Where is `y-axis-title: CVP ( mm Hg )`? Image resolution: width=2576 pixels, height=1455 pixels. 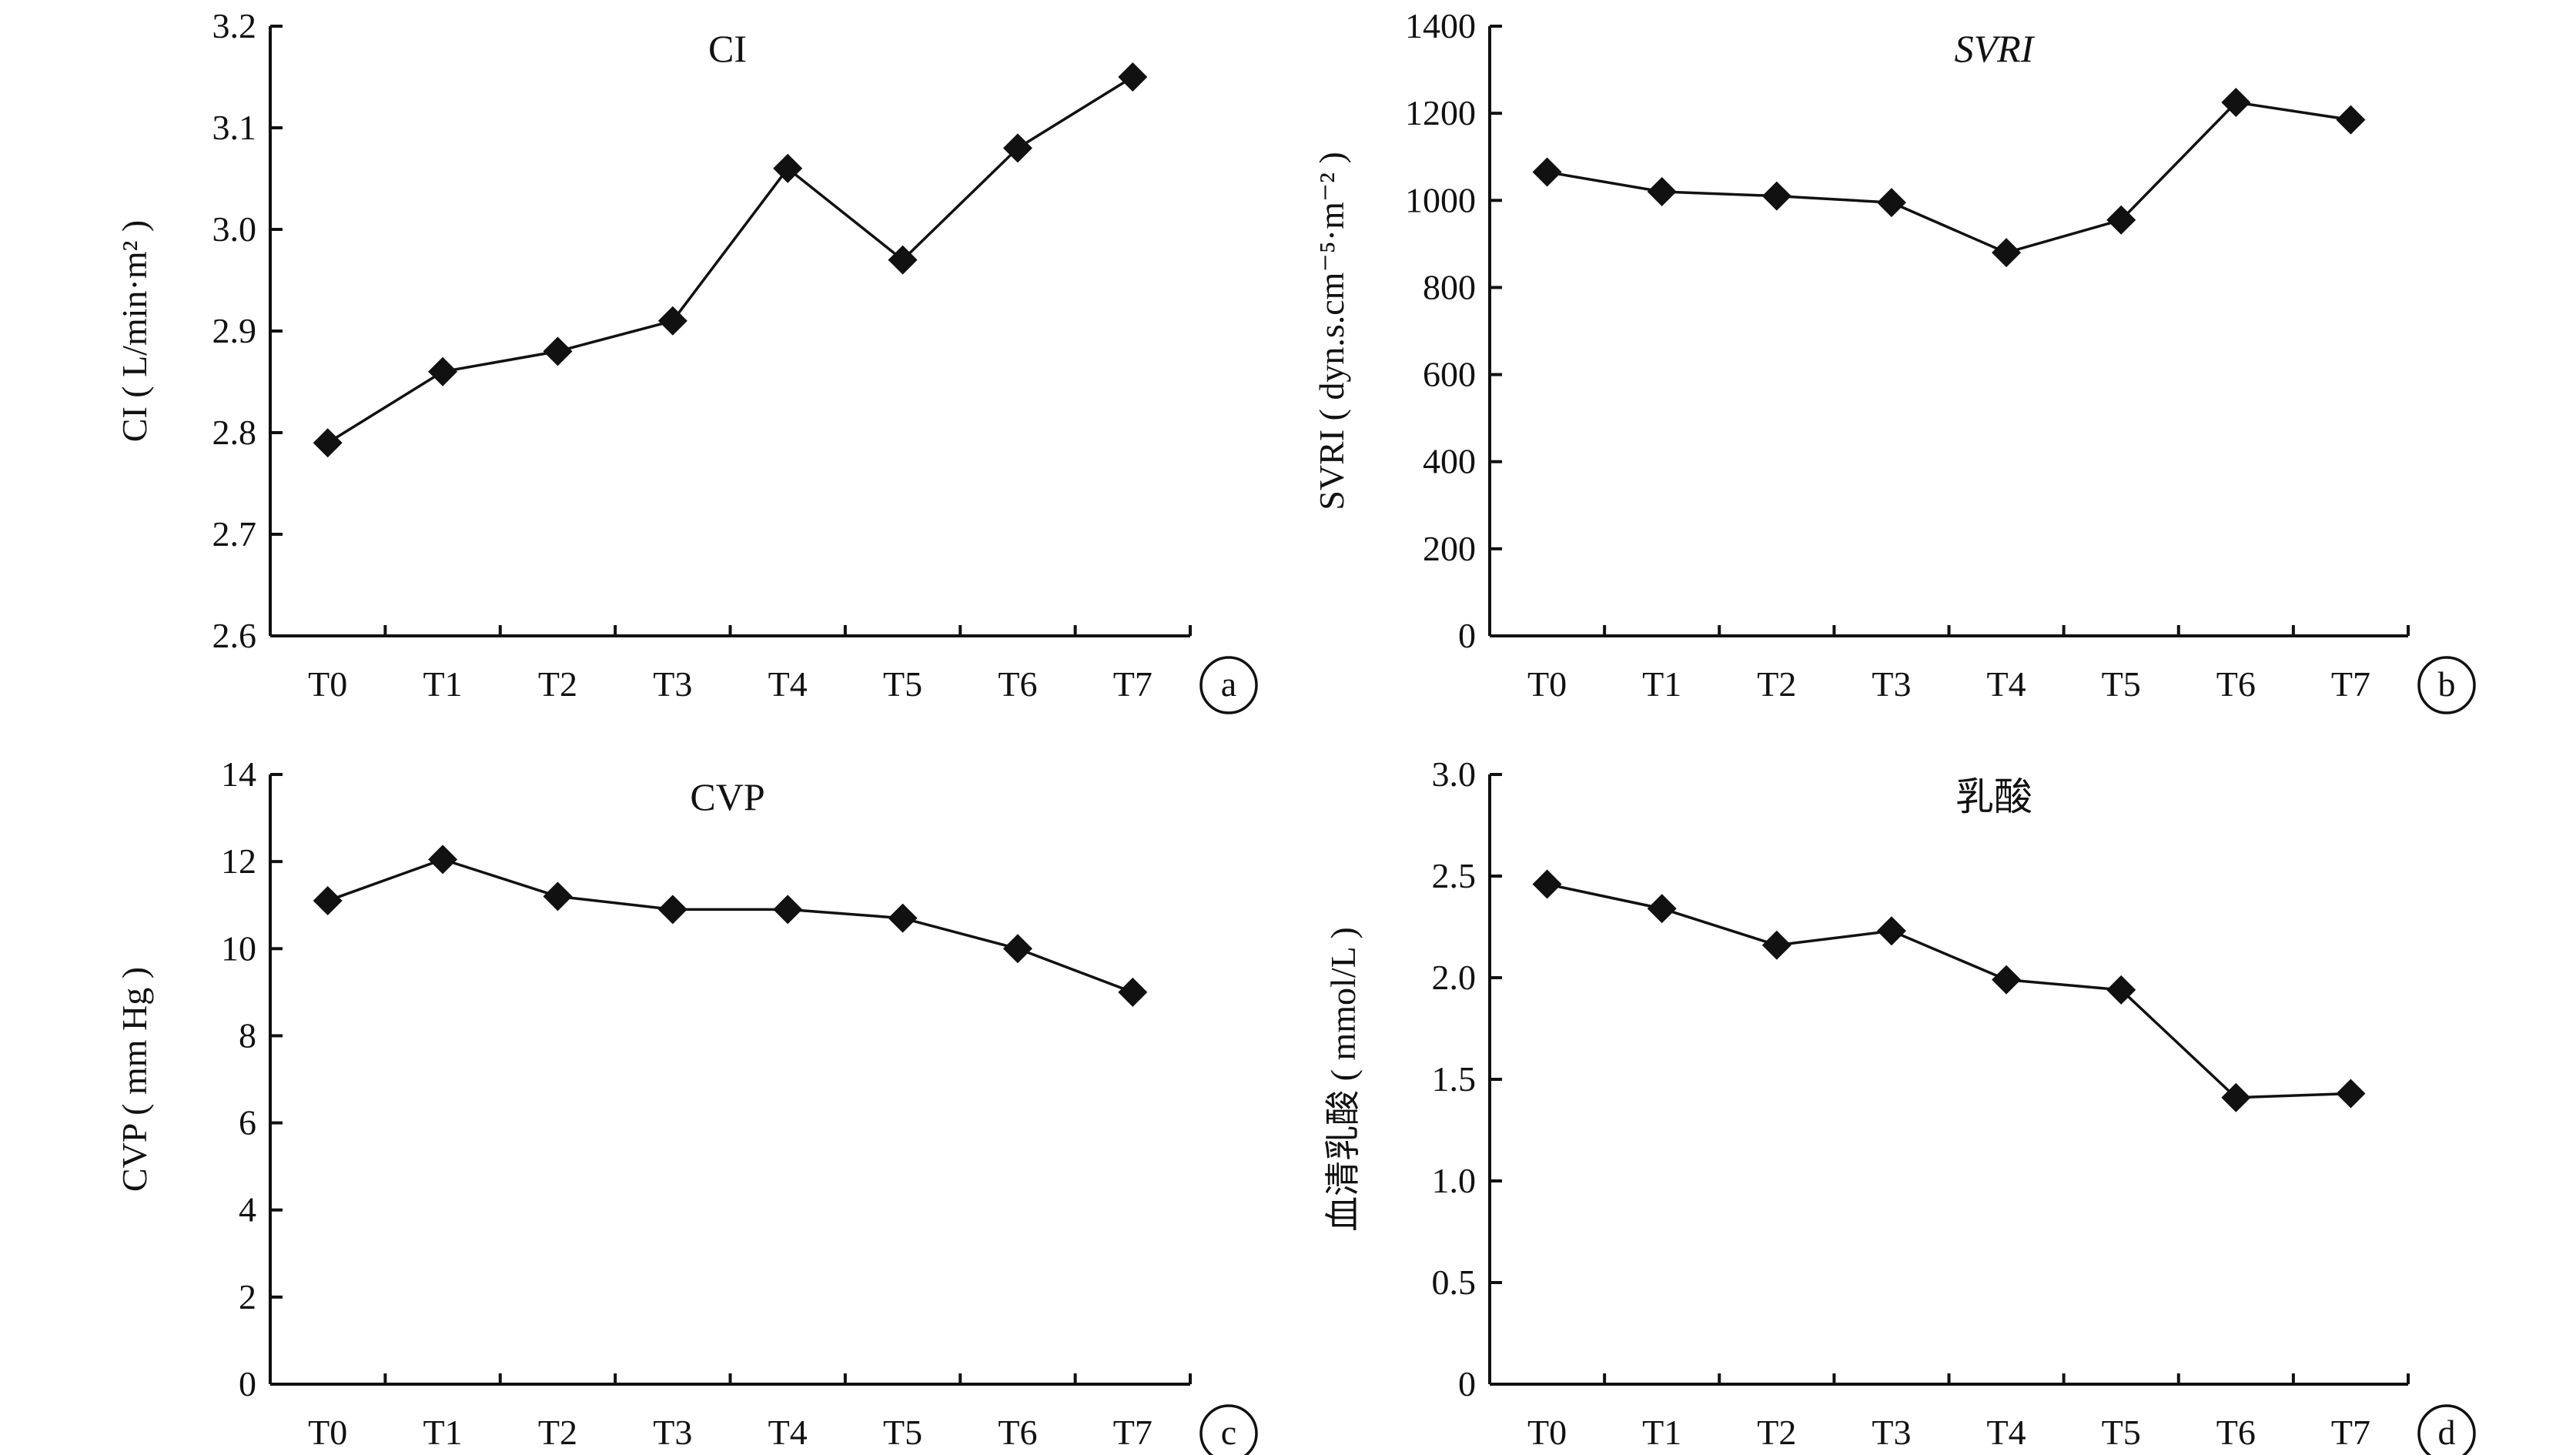
y-axis-title: CVP ( mm Hg ) is located at coordinates (134, 1079).